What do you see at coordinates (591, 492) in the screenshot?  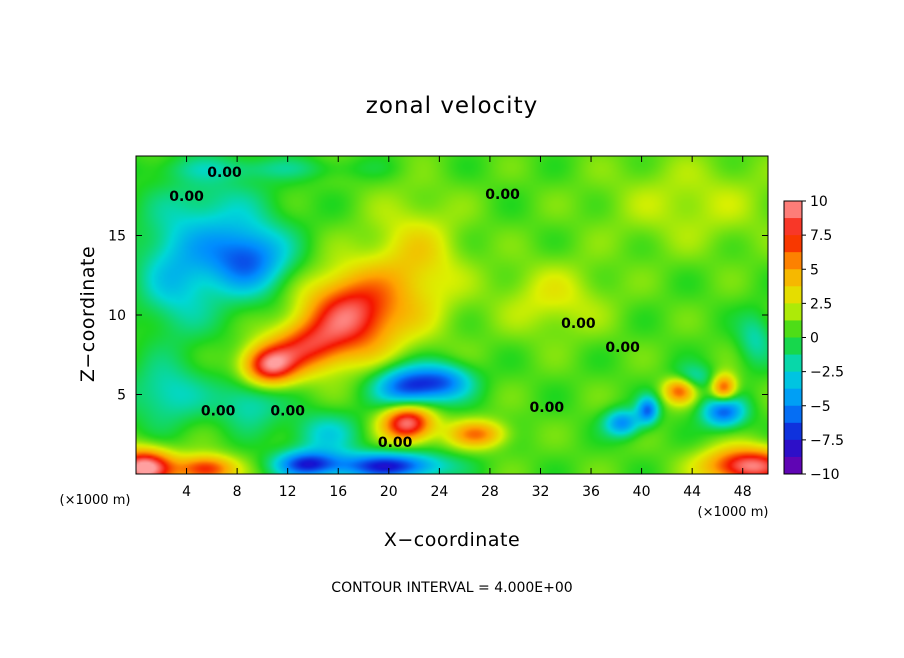 I see `x-tick-label: 36` at bounding box center [591, 492].